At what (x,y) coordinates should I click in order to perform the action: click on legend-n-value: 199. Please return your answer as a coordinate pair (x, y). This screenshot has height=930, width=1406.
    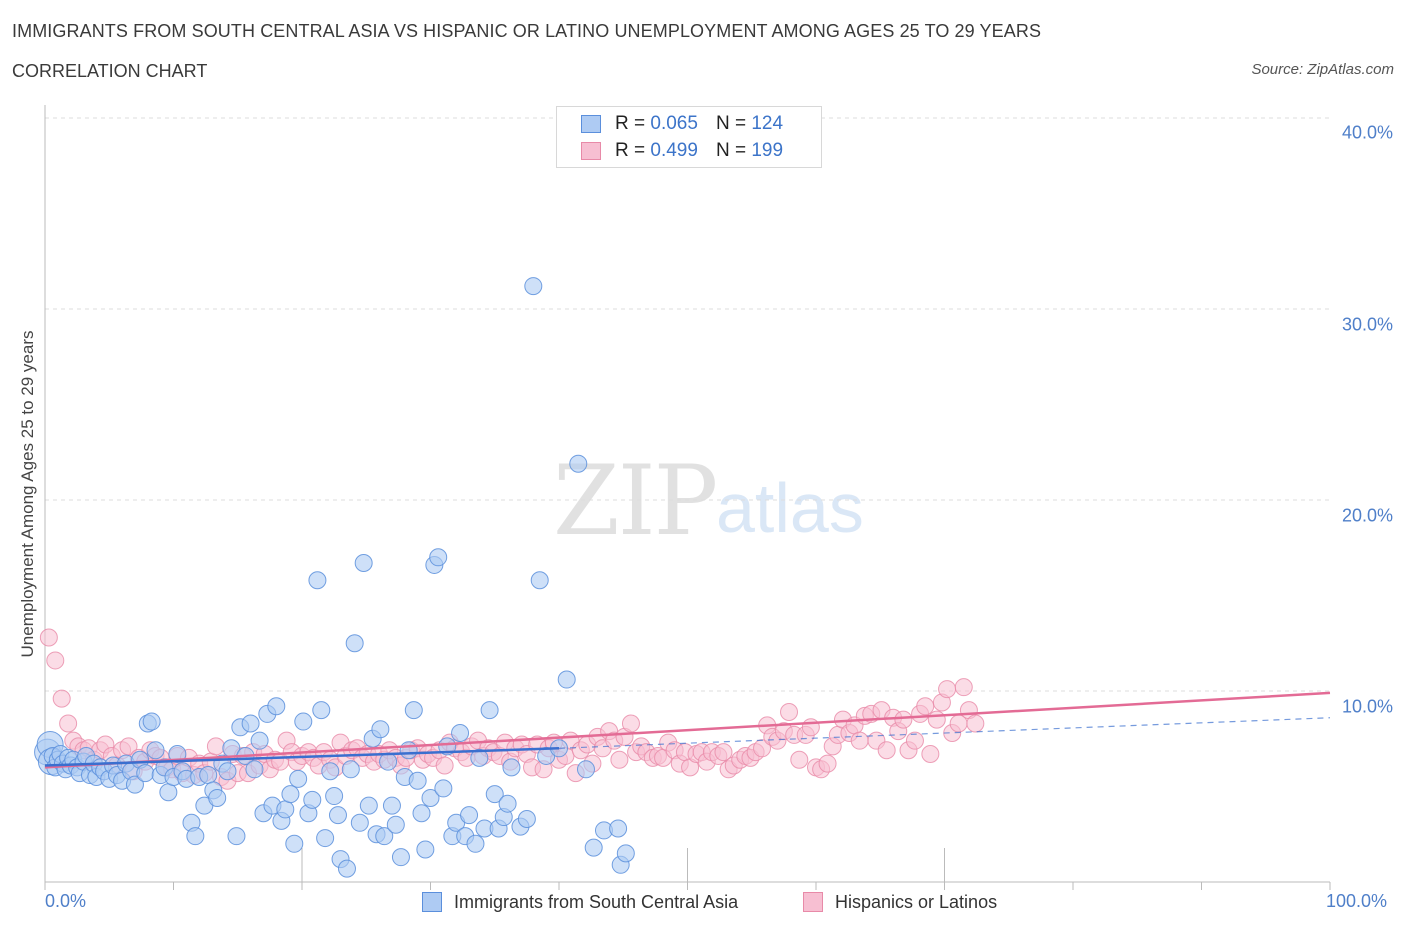
    Looking at the image, I should click on (767, 150).